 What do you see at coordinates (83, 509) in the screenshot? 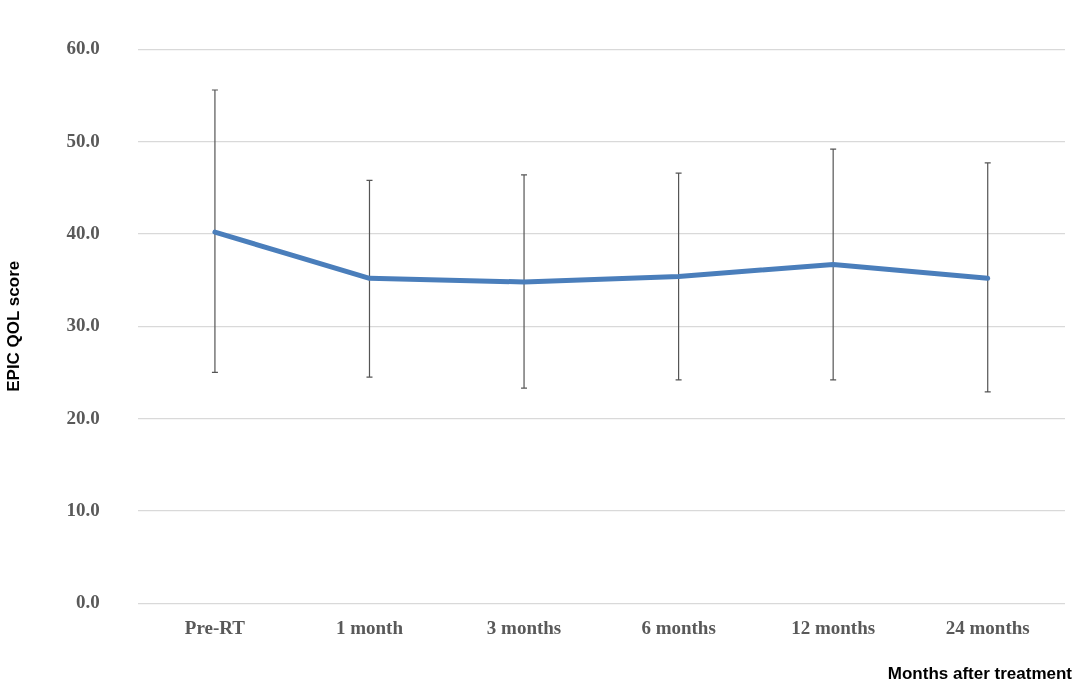
I see `y-tick-label: 10.0` at bounding box center [83, 509].